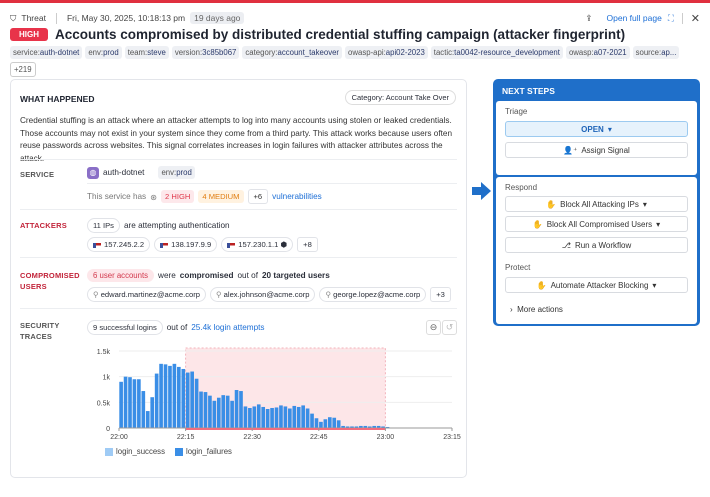 The height and width of the screenshot is (497, 710). Describe the element at coordinates (37, 174) in the screenshot. I see `service-label: SERVICE` at that location.